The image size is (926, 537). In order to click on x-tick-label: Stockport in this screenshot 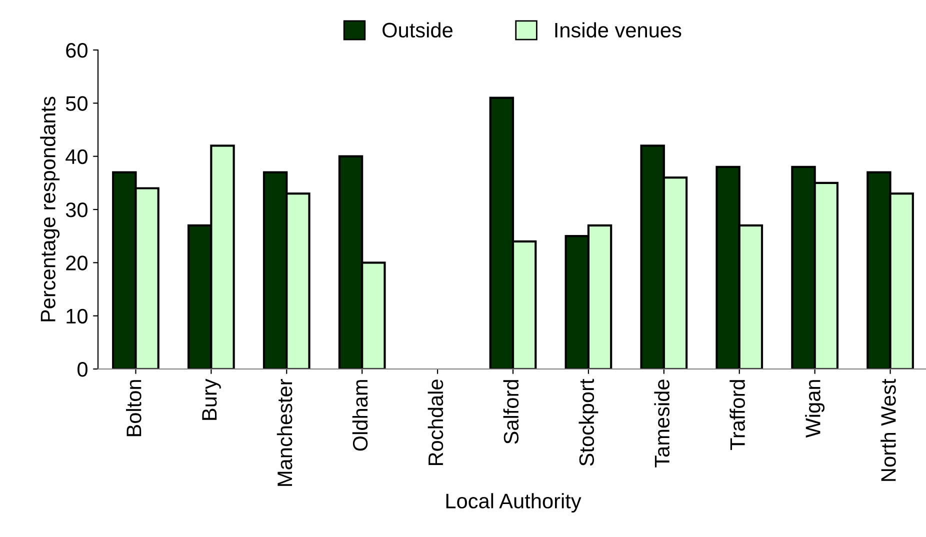, I will do `click(588, 422)`.